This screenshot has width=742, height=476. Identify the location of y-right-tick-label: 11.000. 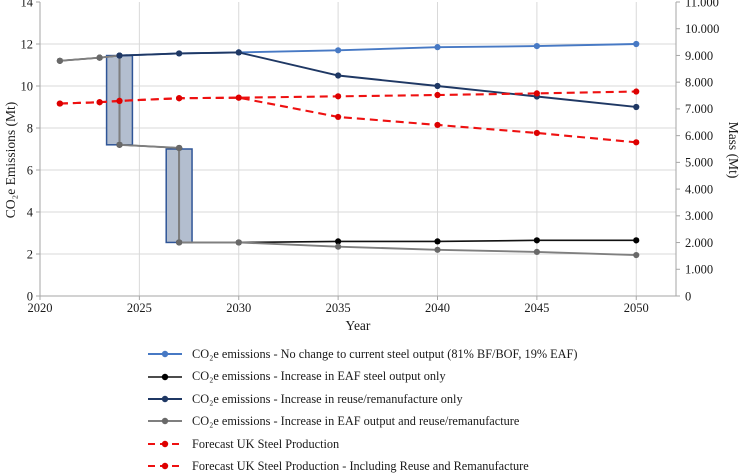
(702, 4).